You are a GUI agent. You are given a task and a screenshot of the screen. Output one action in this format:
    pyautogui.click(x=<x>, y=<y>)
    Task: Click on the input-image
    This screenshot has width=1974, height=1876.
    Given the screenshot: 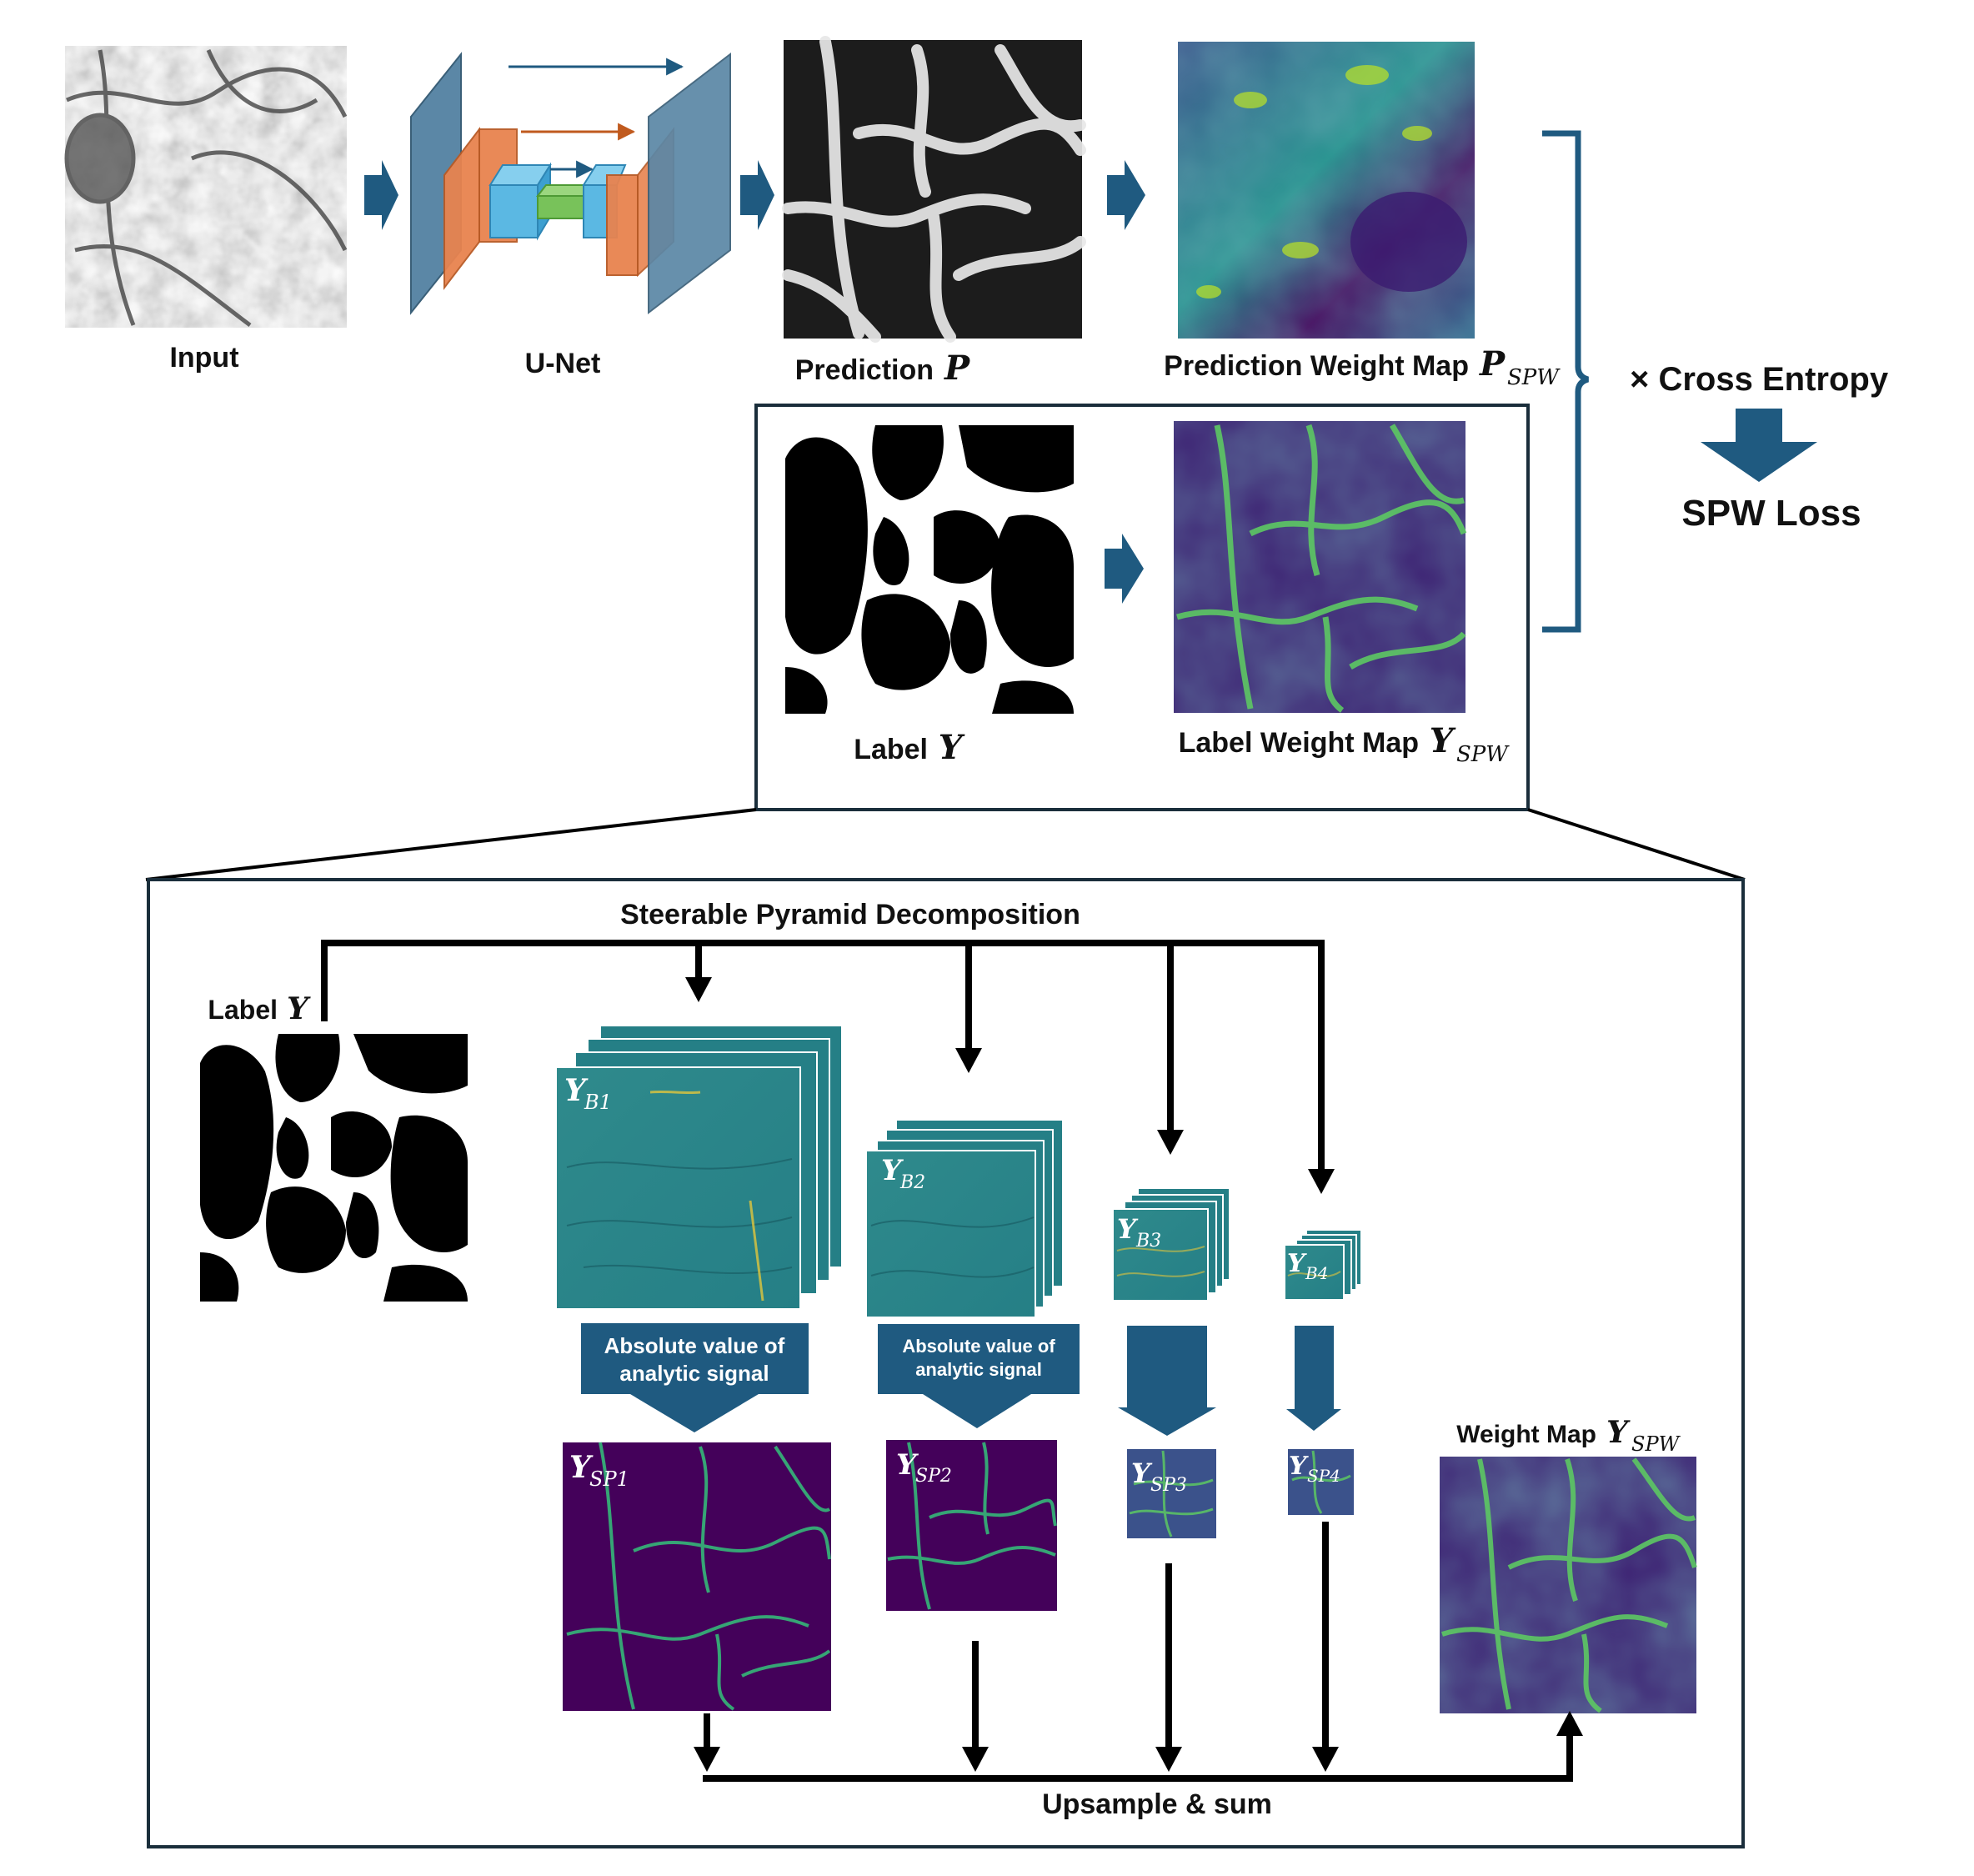 What is the action you would take?
    pyautogui.click(x=206, y=187)
    